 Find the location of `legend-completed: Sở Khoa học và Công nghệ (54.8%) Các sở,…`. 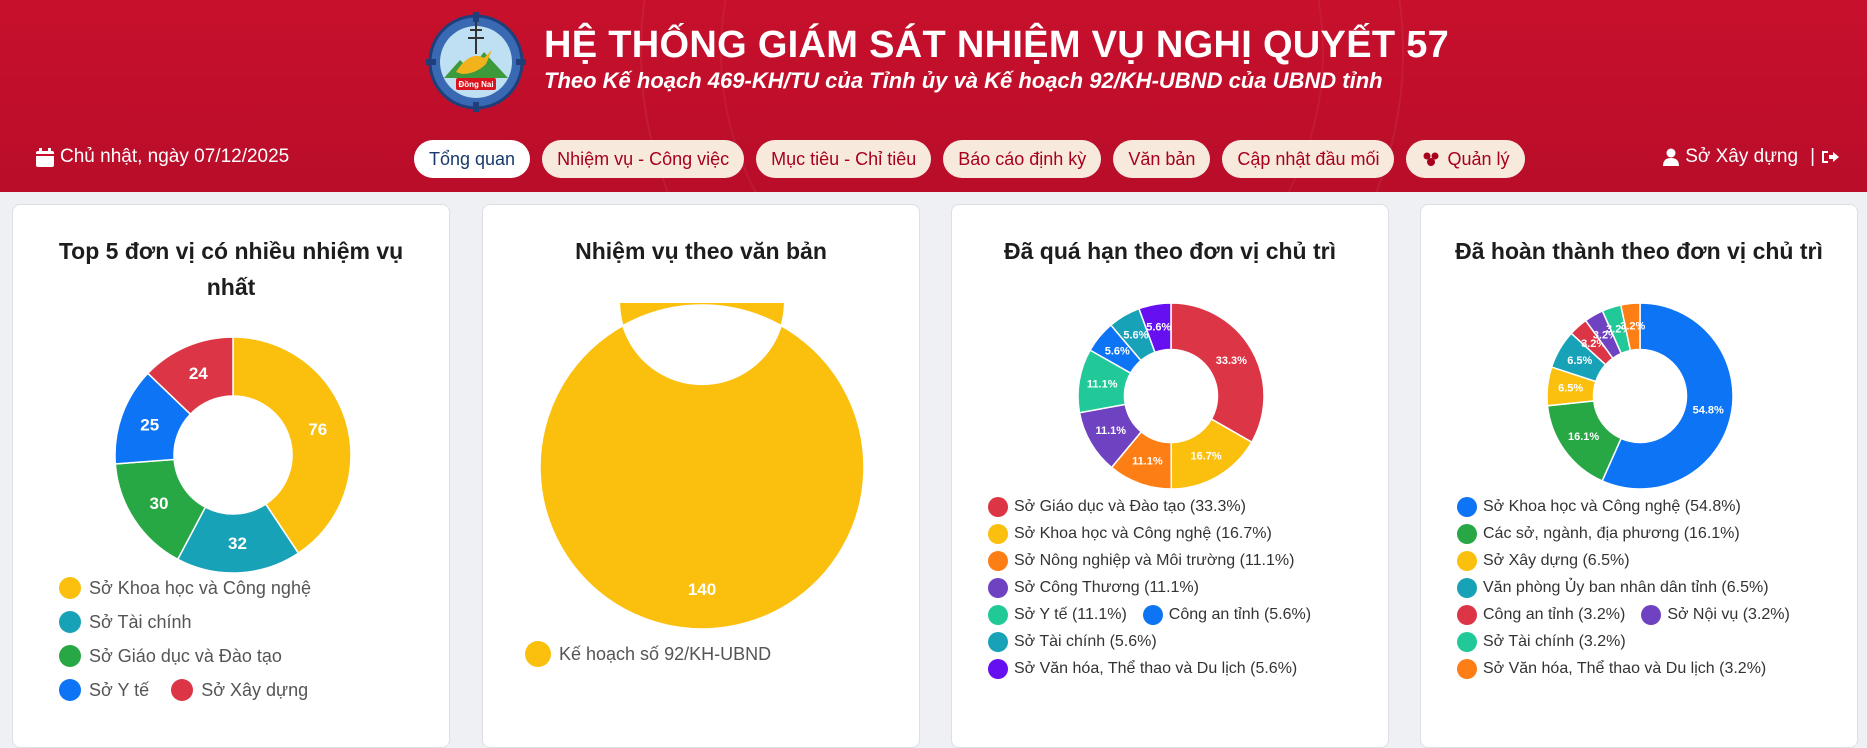

legend-completed: Sở Khoa học và Công nghệ (54.8%) Các sở,… is located at coordinates (1628, 590).